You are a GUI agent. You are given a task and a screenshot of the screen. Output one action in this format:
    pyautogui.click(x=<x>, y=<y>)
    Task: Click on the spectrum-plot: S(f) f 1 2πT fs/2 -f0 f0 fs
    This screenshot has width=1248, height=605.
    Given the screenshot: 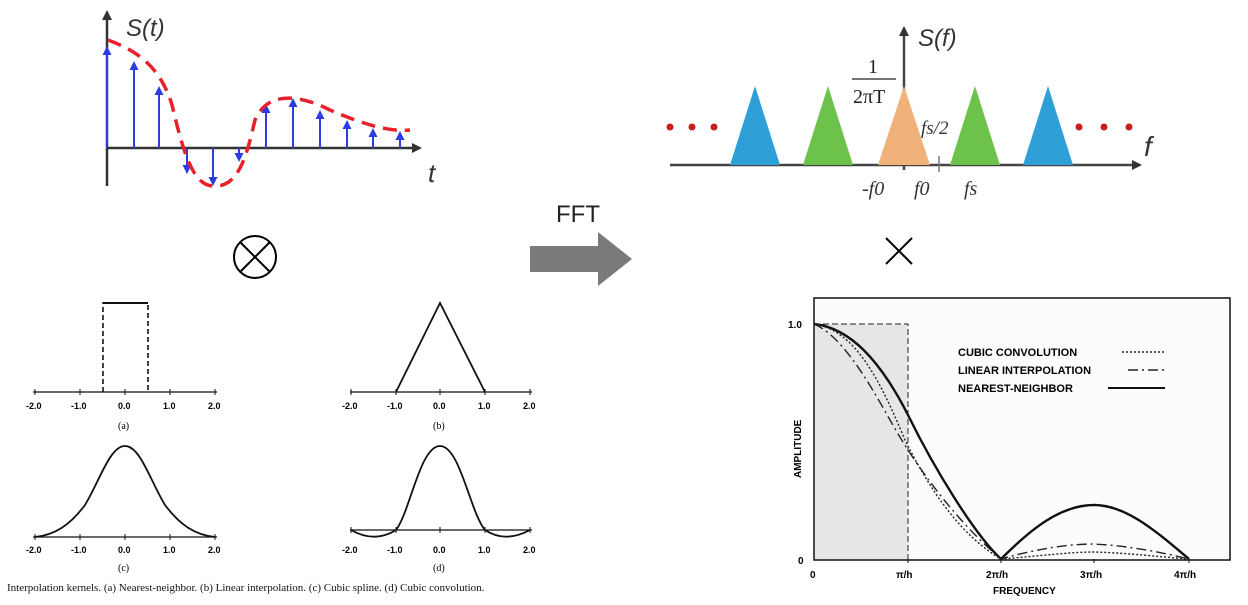 What is the action you would take?
    pyautogui.click(x=910, y=112)
    